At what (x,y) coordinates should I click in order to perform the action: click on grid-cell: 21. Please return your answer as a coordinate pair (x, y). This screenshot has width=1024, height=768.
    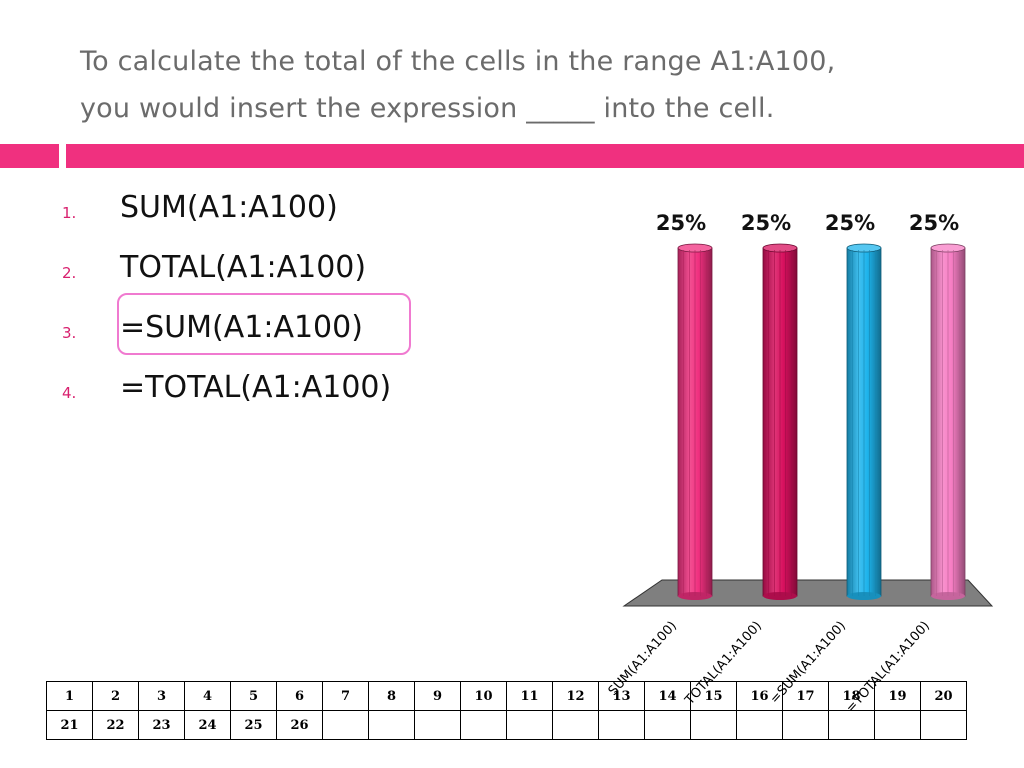
    Looking at the image, I should click on (69, 725).